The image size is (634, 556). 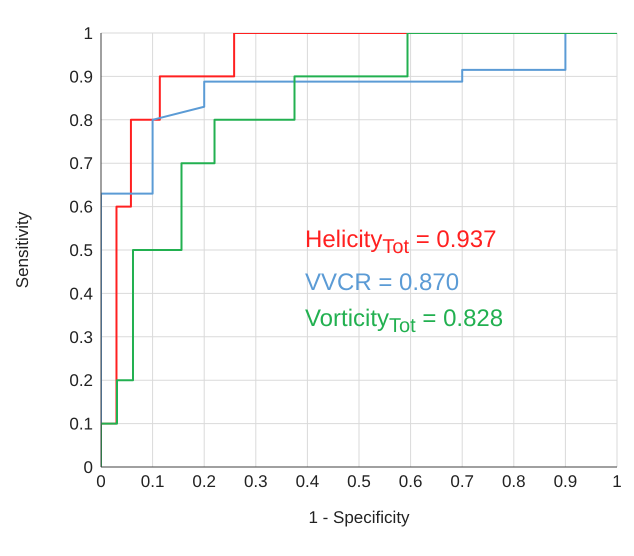 What do you see at coordinates (204, 482) in the screenshot?
I see `x-tick-label: 0.2` at bounding box center [204, 482].